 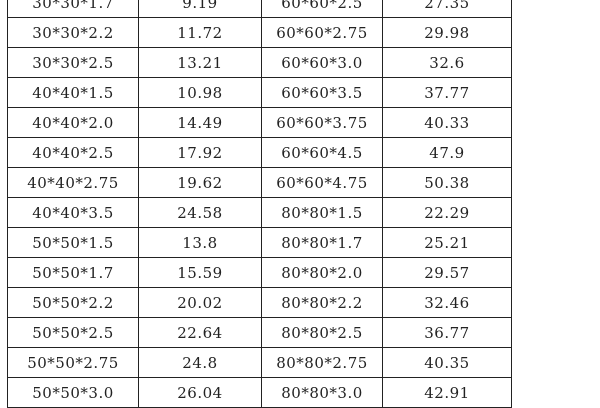 I want to click on table-row: 40*40*2.0 14.49 60*60*3.75 40.33, so click(x=259, y=122).